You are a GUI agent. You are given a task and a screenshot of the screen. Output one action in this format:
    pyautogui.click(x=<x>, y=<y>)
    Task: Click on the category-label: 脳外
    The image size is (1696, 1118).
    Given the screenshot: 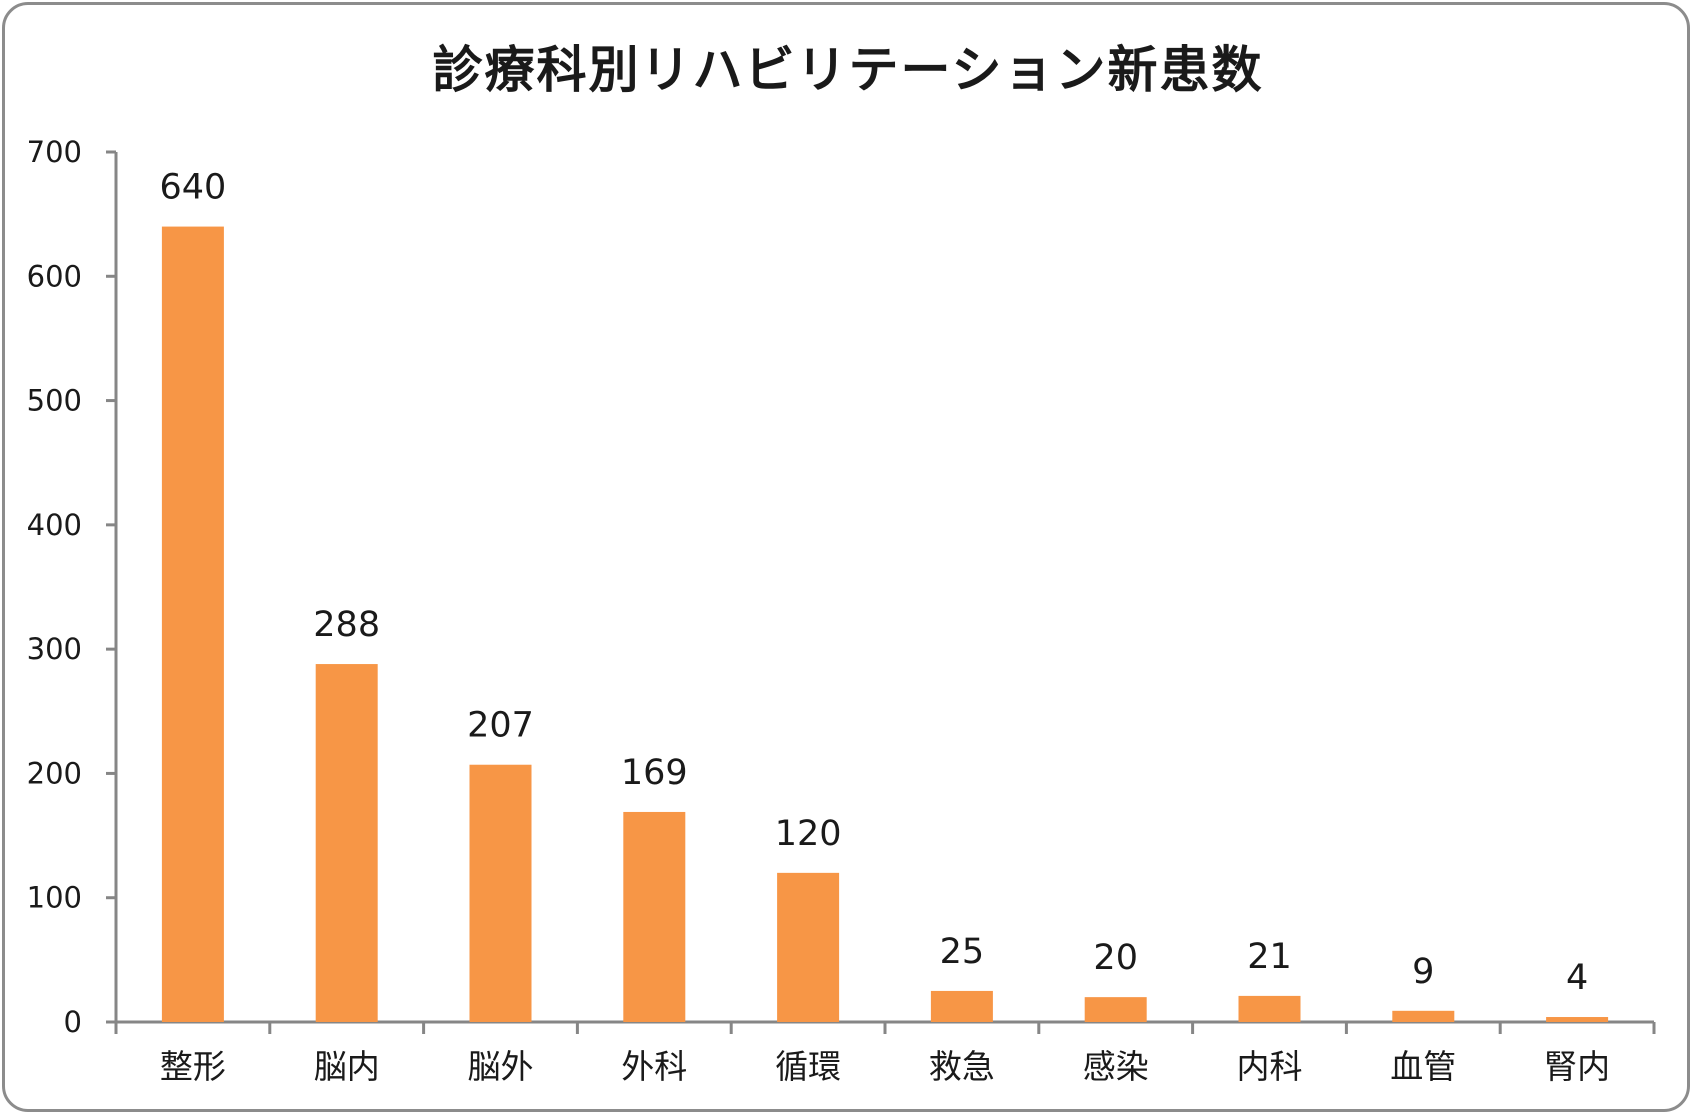 What is the action you would take?
    pyautogui.click(x=501, y=1066)
    